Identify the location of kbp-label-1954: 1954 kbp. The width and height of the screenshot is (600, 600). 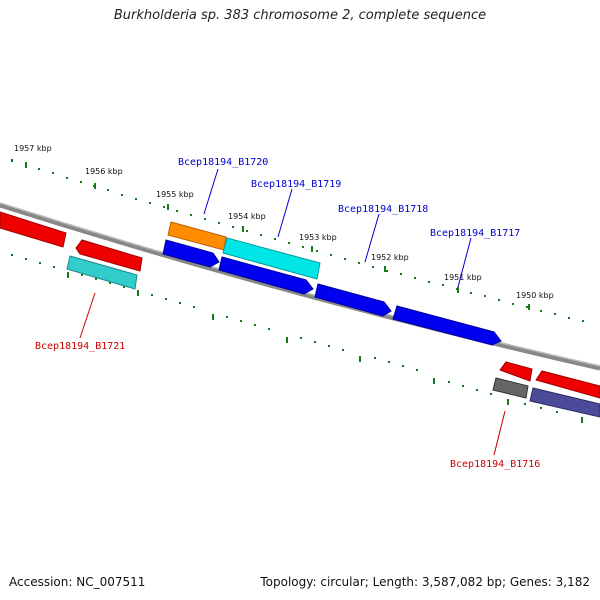
(247, 216).